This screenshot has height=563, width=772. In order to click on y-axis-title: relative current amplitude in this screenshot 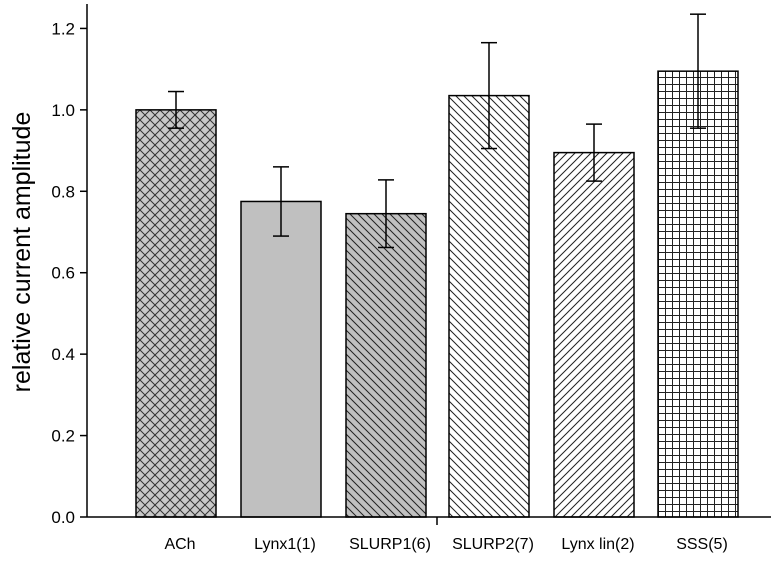, I will do `click(22, 252)`.